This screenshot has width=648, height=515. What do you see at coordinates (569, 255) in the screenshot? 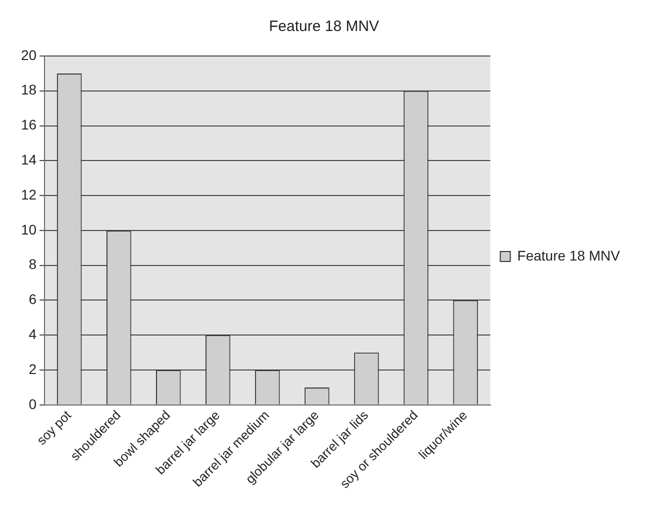
I see `legend-label: Feature 18 MNV` at bounding box center [569, 255].